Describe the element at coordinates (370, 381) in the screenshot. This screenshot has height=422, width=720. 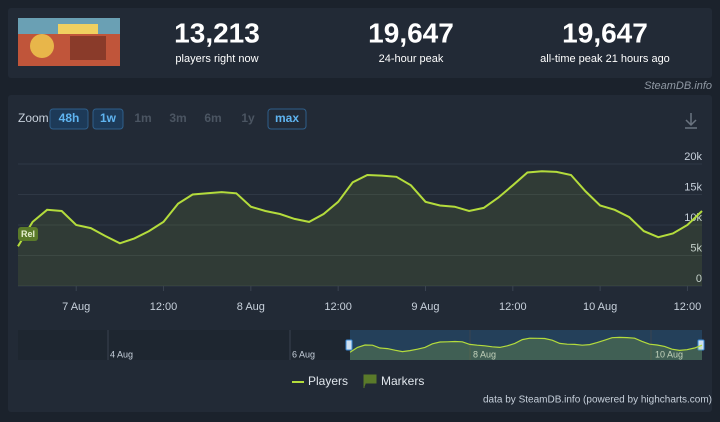
I see `legend-swatch` at that location.